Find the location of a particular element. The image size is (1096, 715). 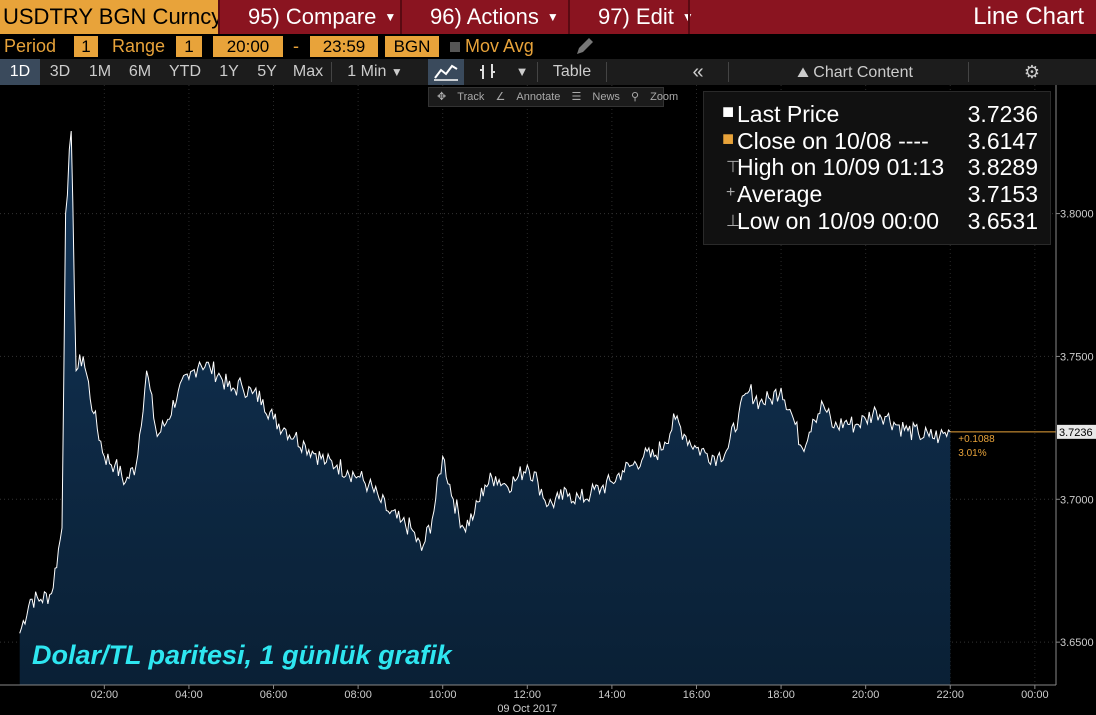

y-tick-label: 3.7500 is located at coordinates (1077, 357).